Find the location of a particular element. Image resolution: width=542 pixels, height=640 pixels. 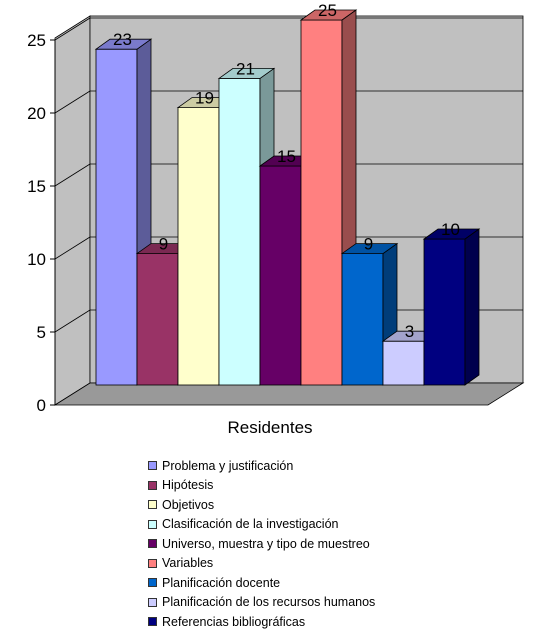

legend-item: Planificación de los recursos humanos is located at coordinates (261, 603).